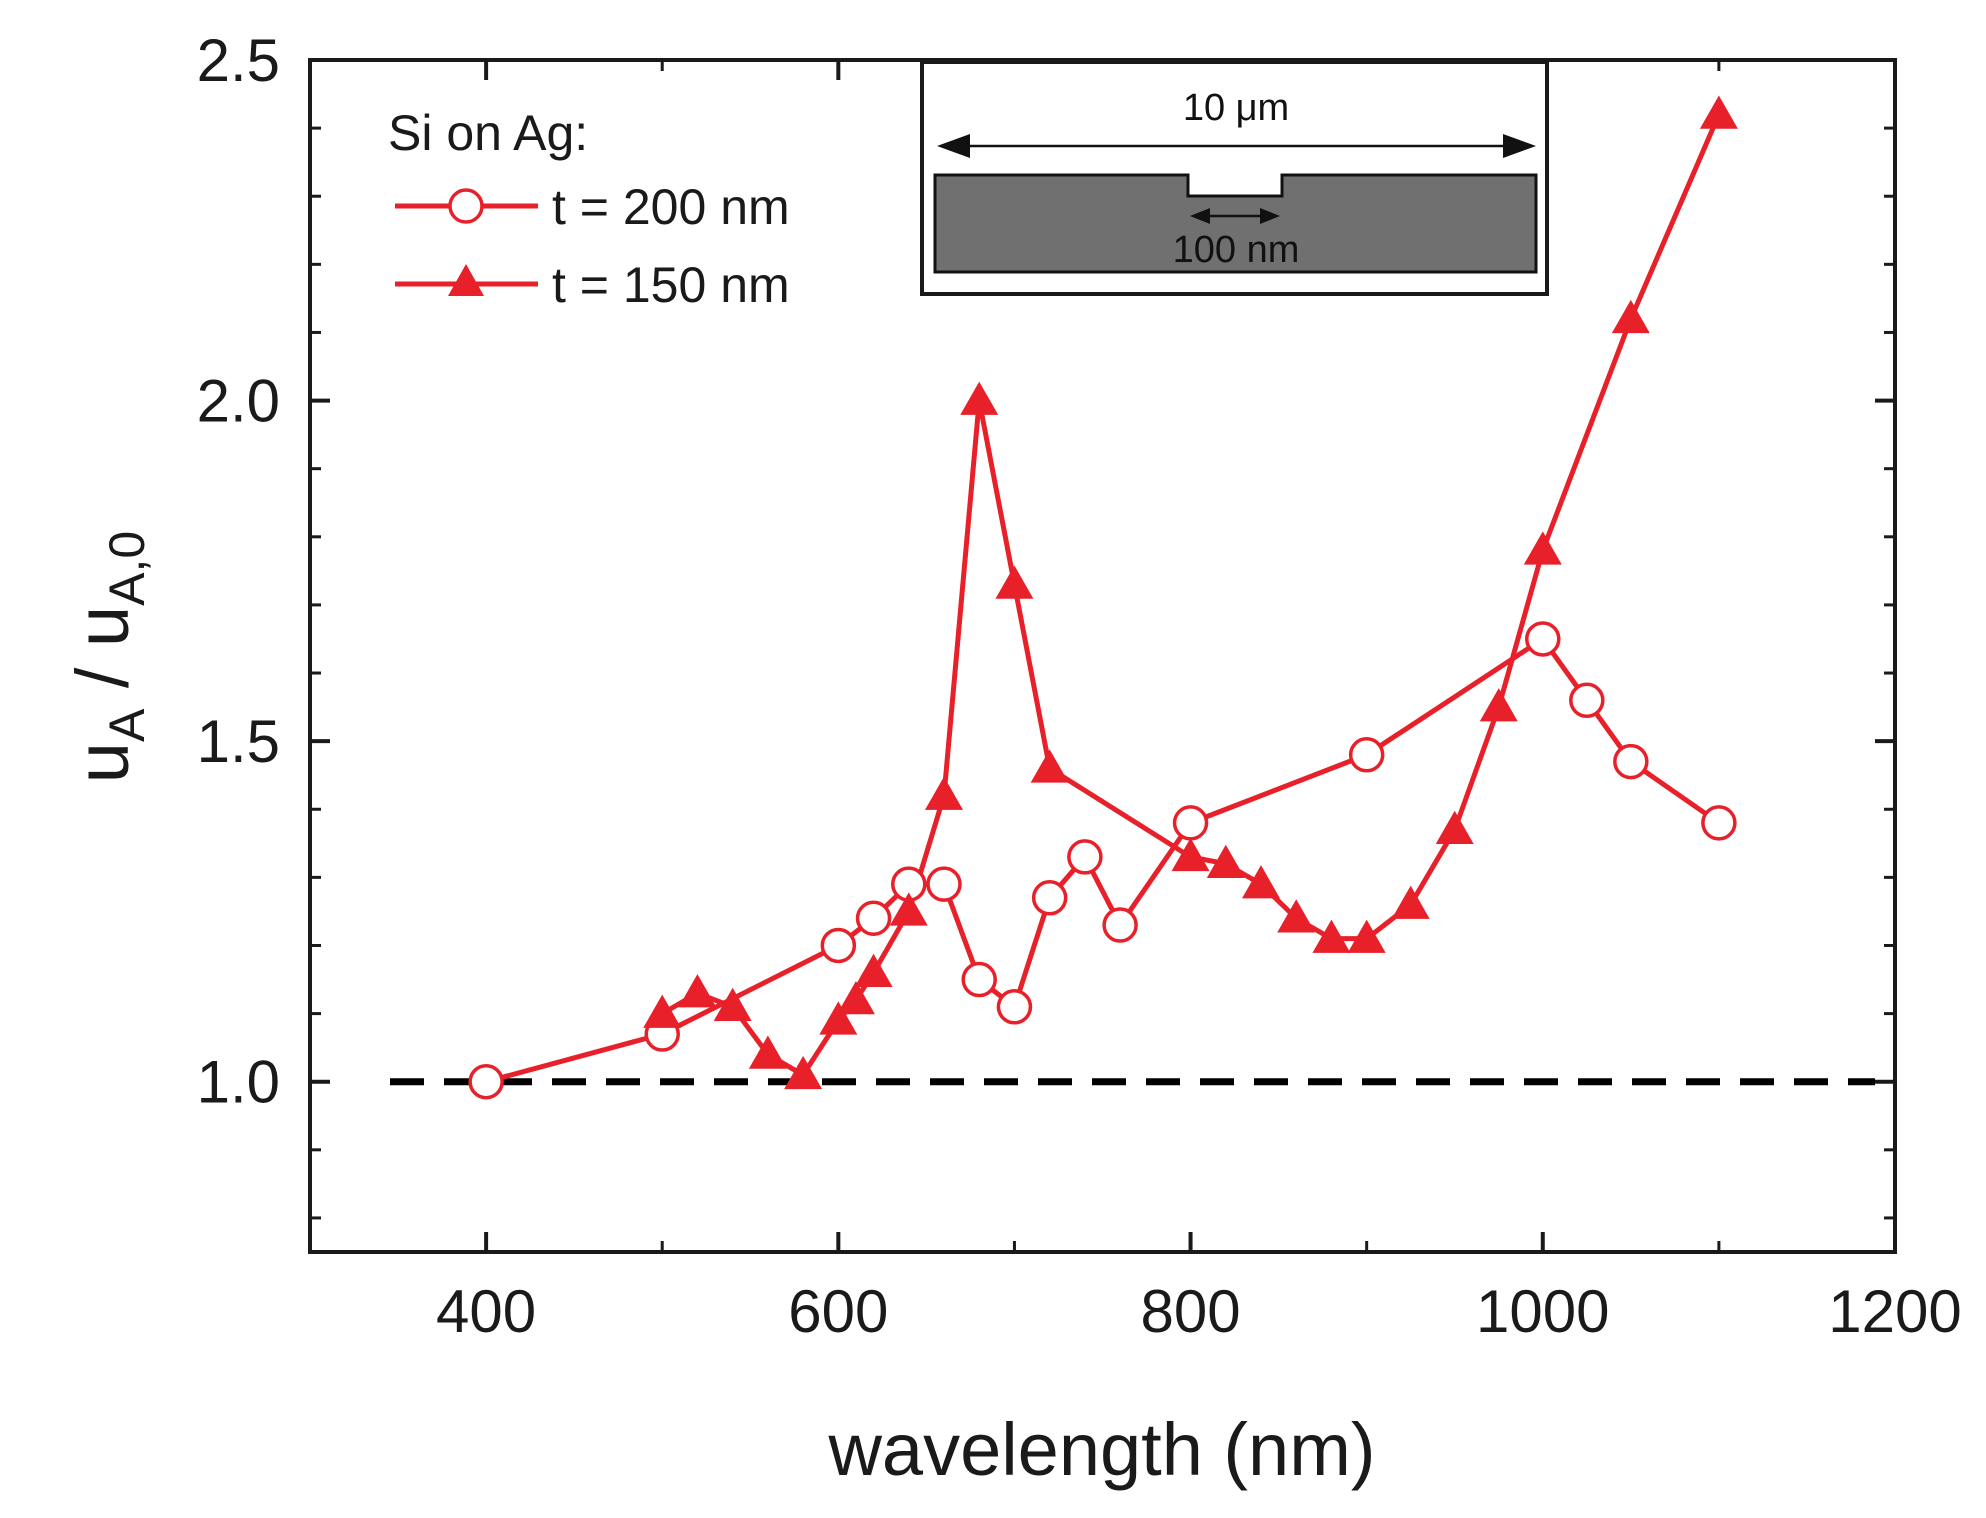 Image resolution: width=1986 pixels, height=1518 pixels. I want to click on y-tick-label: 1.5, so click(238, 741).